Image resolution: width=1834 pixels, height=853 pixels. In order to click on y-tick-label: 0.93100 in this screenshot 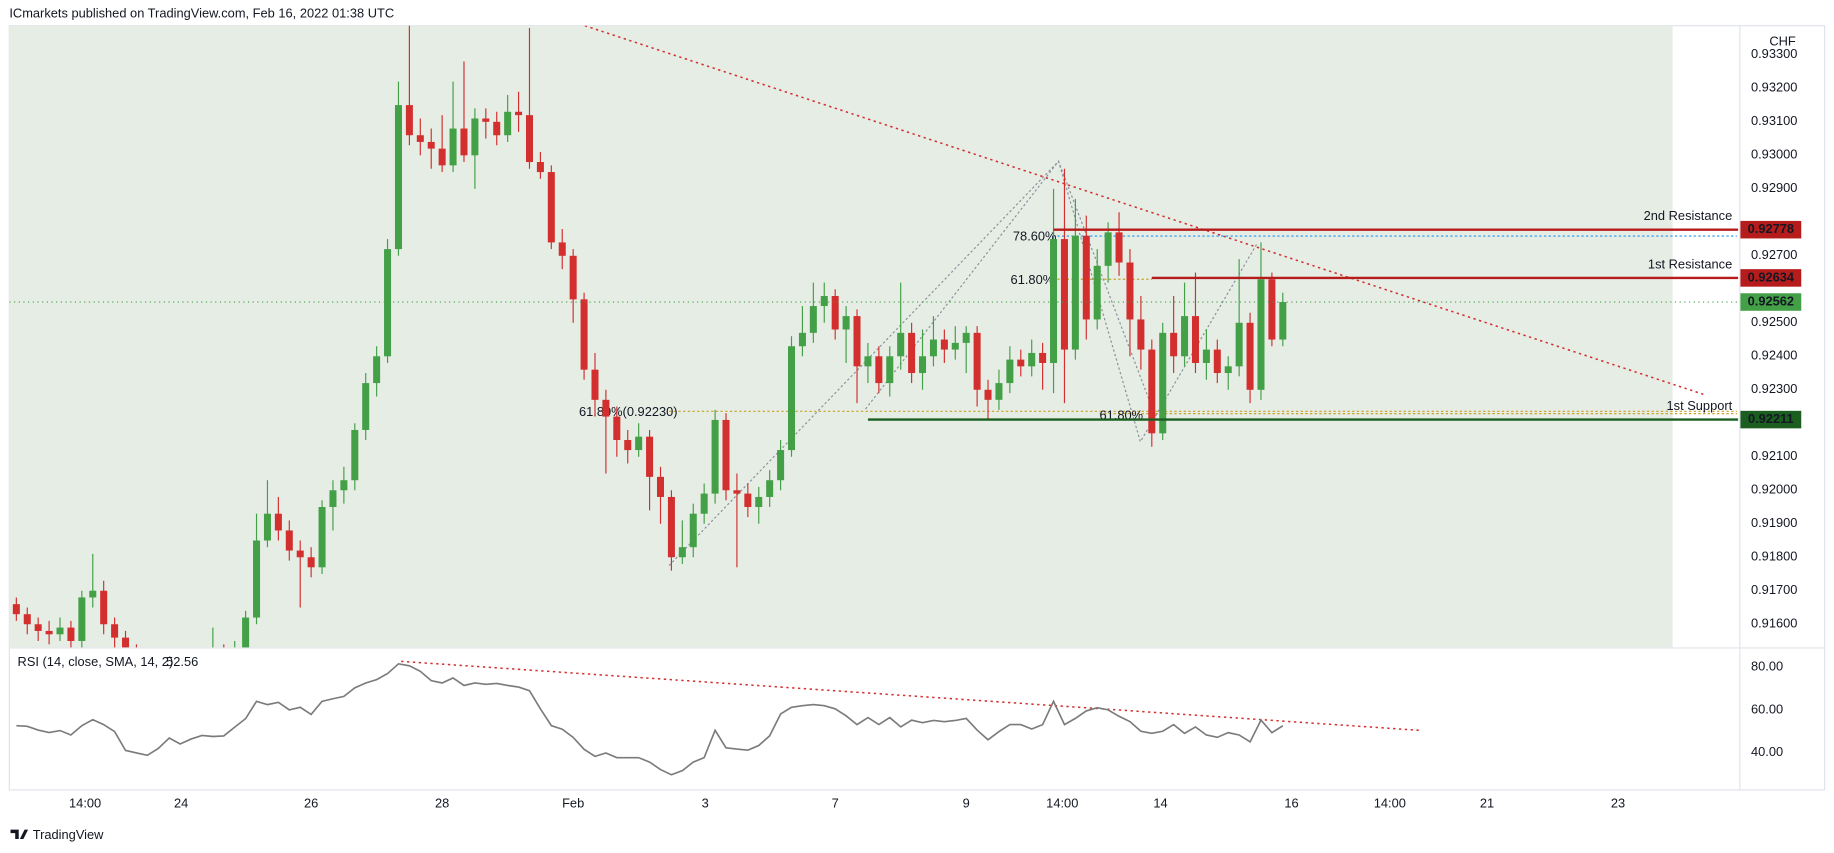, I will do `click(1774, 120)`.